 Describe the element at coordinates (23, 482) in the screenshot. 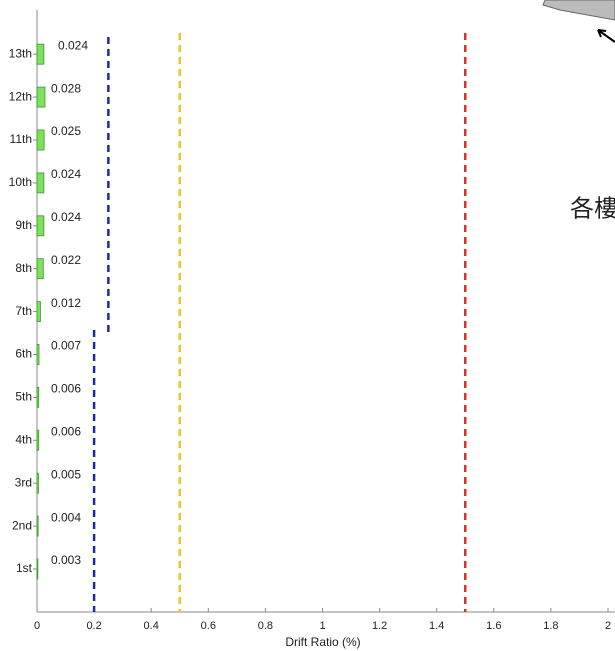

I see `y-tick-label: 3rd` at that location.